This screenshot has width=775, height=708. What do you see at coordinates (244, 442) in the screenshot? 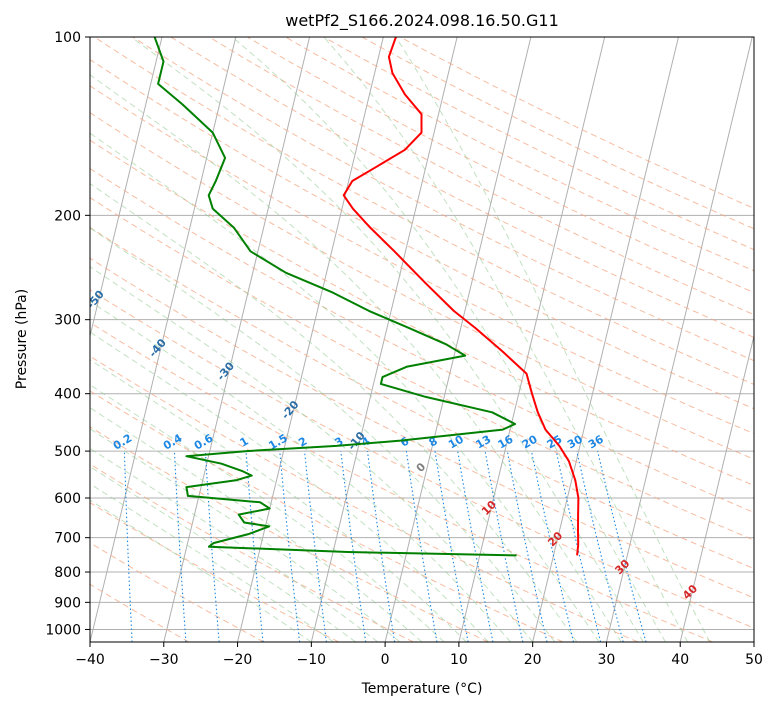
I see `mixing-ratio-label: 1` at bounding box center [244, 442].